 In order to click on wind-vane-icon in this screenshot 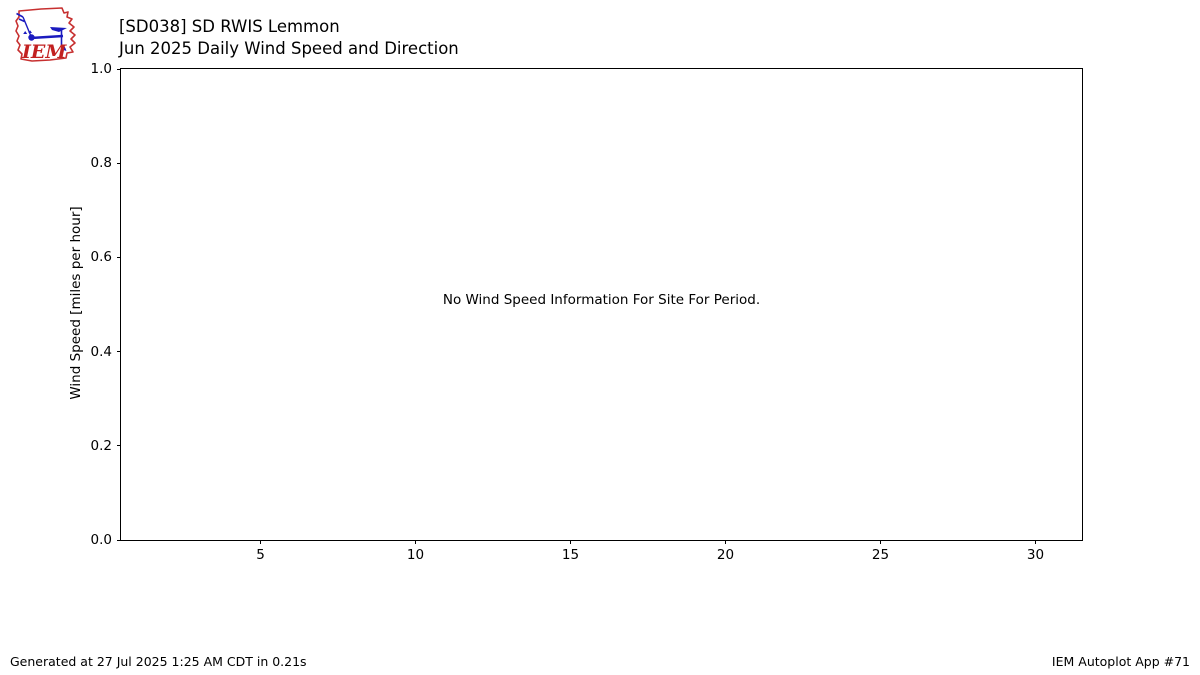, I will do `click(41, 31)`.